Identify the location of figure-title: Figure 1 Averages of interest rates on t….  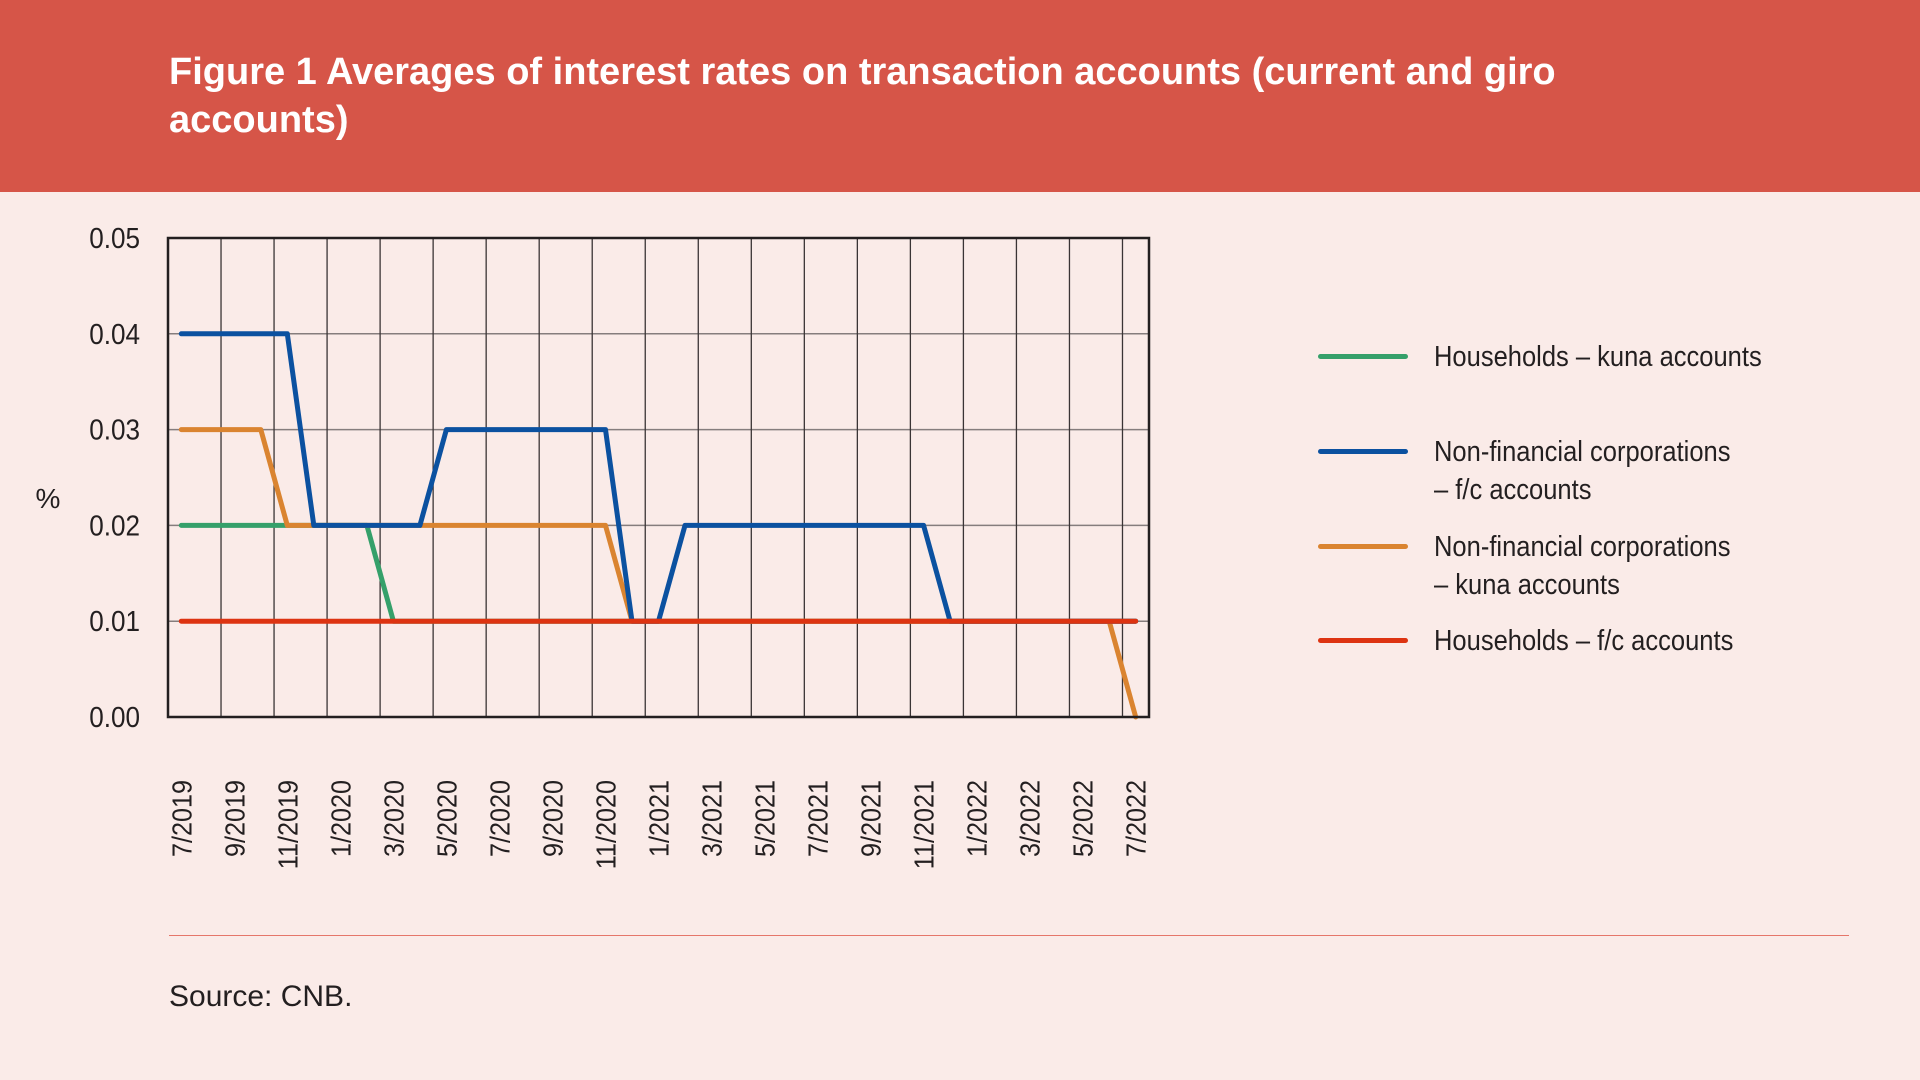
(862, 96).